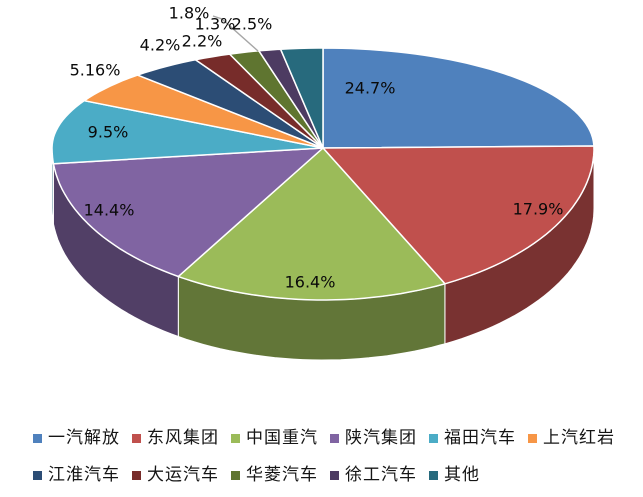 The image size is (643, 497). I want to click on legend-label: 华菱汽车, so click(282, 475).